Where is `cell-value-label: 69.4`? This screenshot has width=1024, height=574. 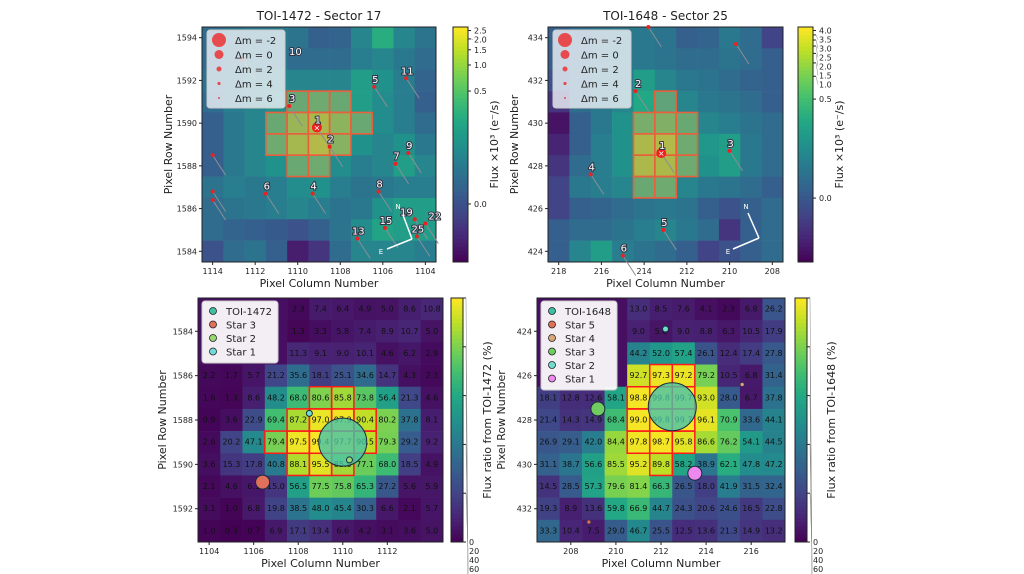
cell-value-label: 69.4 is located at coordinates (276, 420).